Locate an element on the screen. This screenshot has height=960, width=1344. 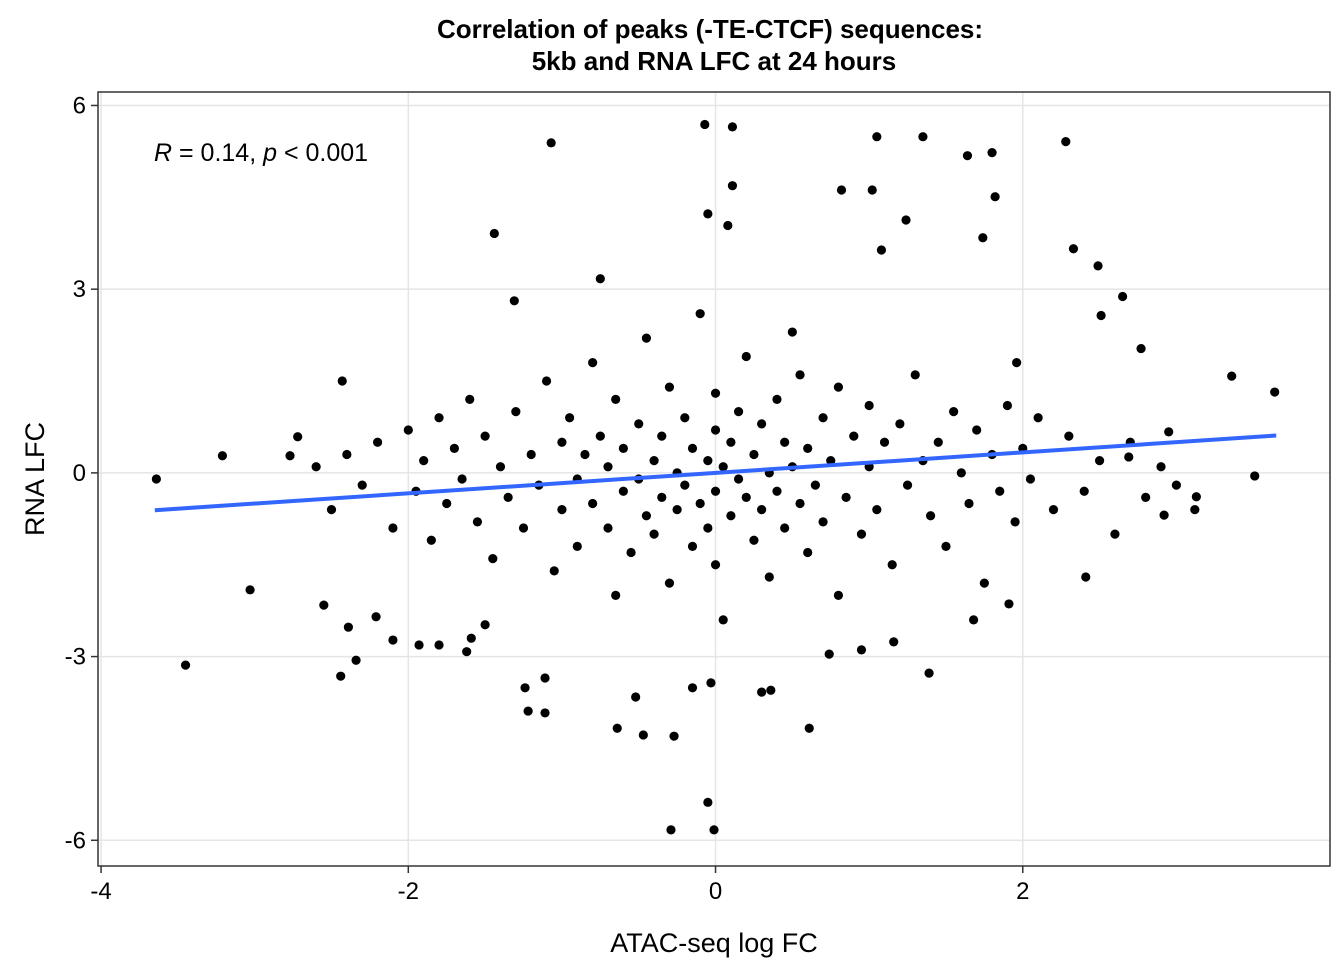
annotation-part: < 0.001 is located at coordinates (322, 153).